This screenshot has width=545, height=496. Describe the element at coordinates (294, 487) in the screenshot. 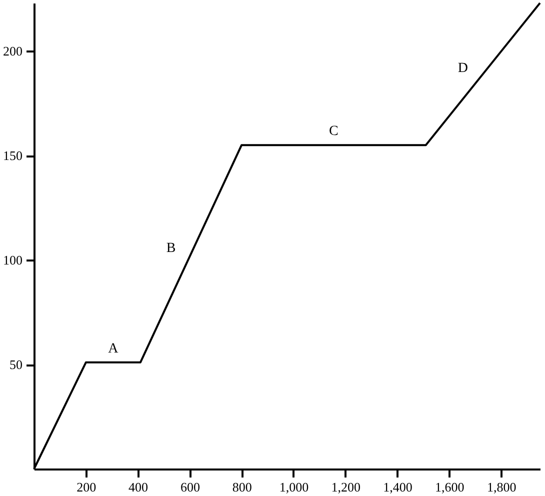

I see `x-tick-label: 1,000` at that location.